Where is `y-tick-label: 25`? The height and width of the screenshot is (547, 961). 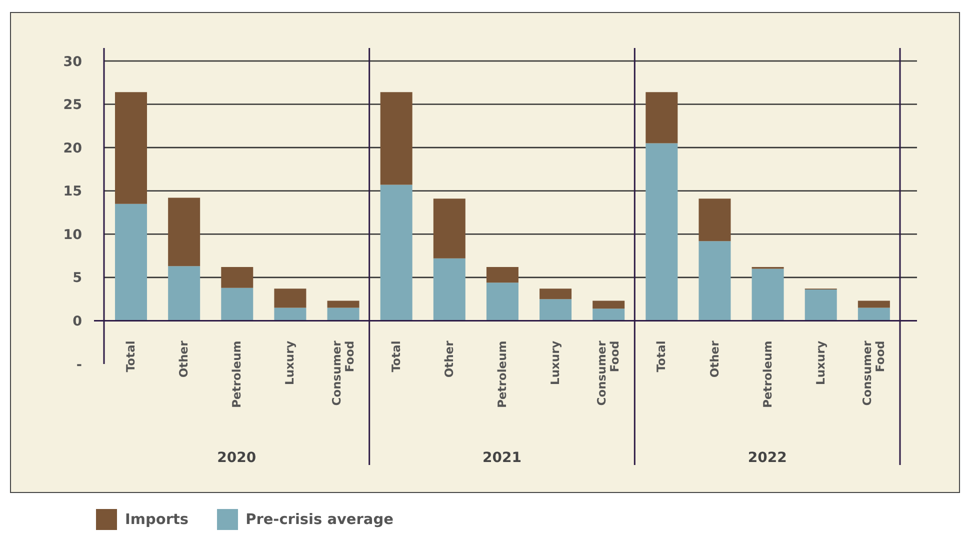 y-tick-label: 25 is located at coordinates (72, 105).